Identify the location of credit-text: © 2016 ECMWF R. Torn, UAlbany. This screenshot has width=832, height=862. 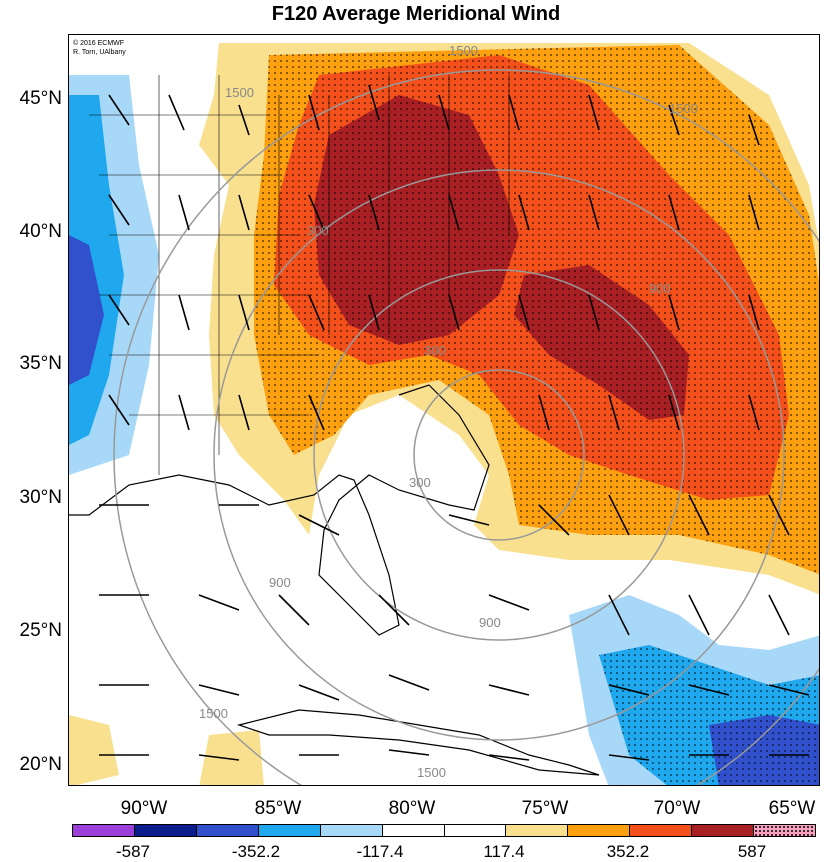
(99, 48).